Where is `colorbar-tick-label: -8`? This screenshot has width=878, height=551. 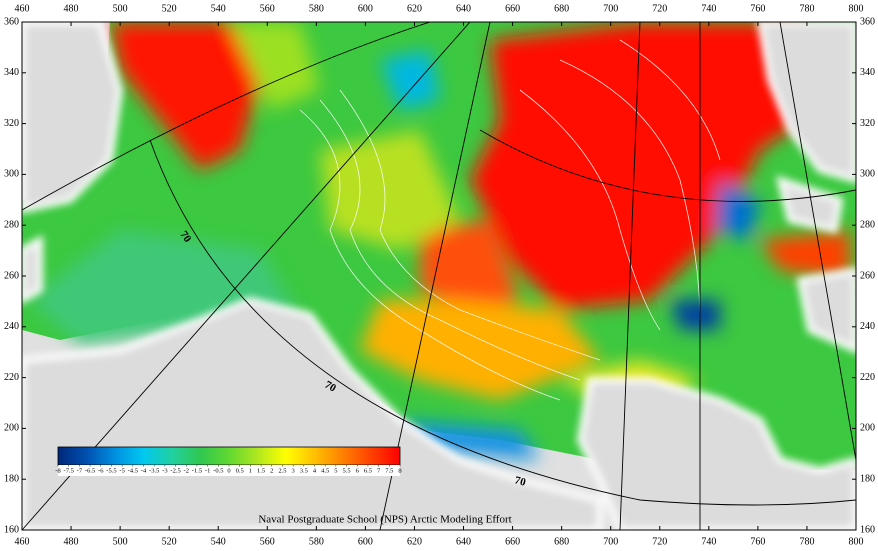 colorbar-tick-label: -8 is located at coordinates (57, 470).